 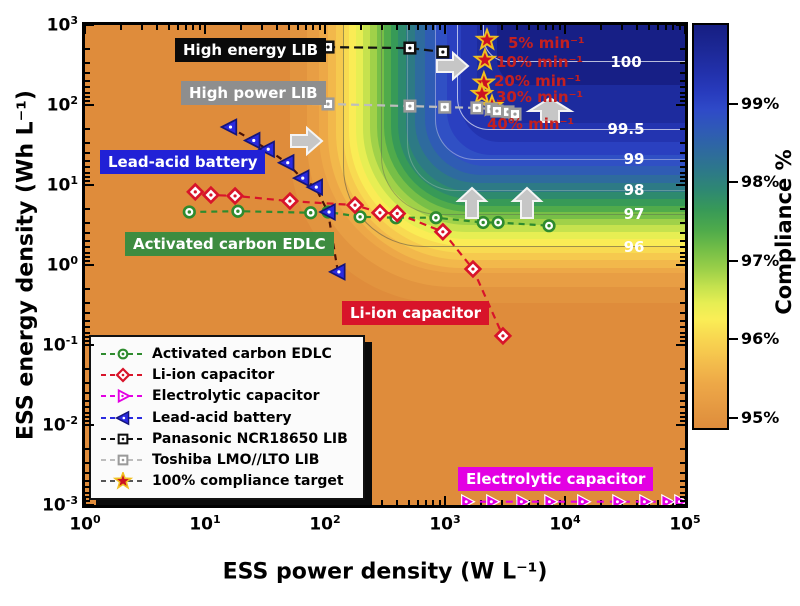 I want to click on legend-item: Li-ion capacitor, so click(x=227, y=375).